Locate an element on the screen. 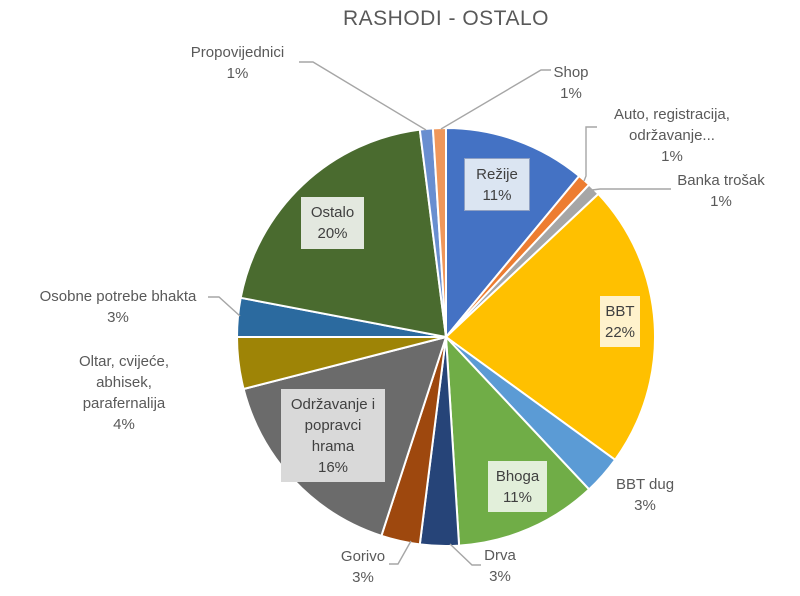  slice-label-shop: Shop 1% is located at coordinates (571, 83).